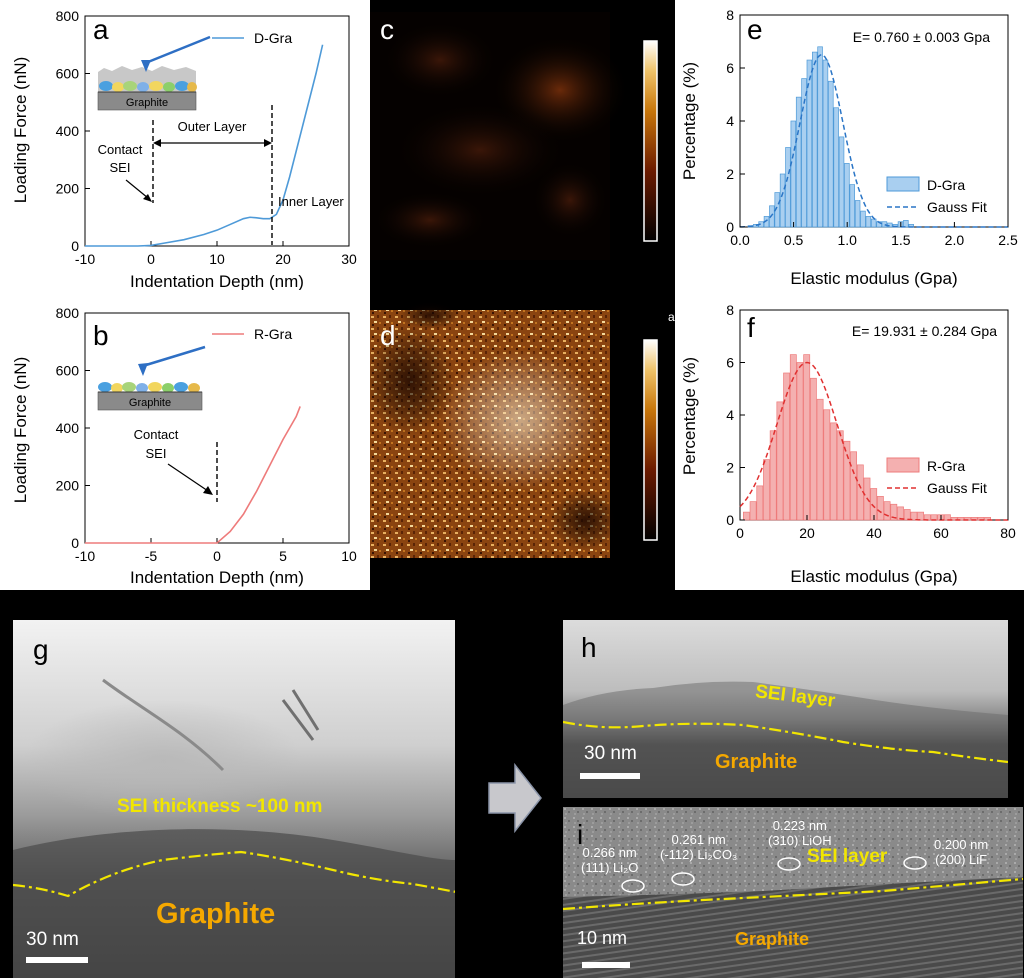 The image size is (1024, 978). What do you see at coordinates (730, 363) in the screenshot?
I see `y-tick-label: 6` at bounding box center [730, 363].